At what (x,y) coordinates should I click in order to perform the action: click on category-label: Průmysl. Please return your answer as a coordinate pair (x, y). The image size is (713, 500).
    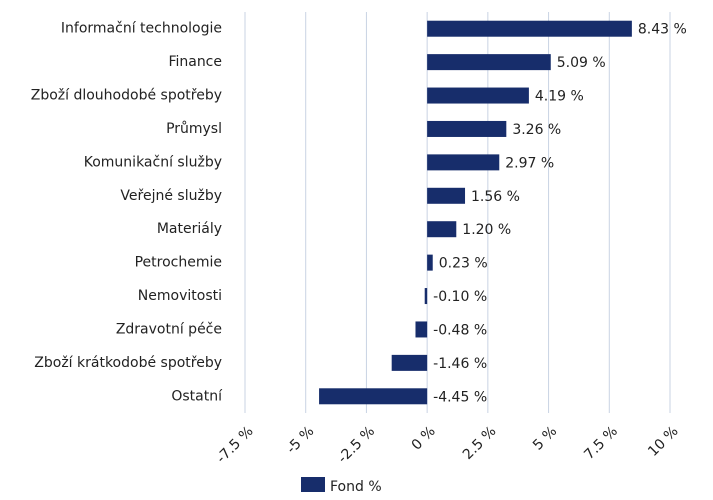
    Looking at the image, I should click on (194, 129).